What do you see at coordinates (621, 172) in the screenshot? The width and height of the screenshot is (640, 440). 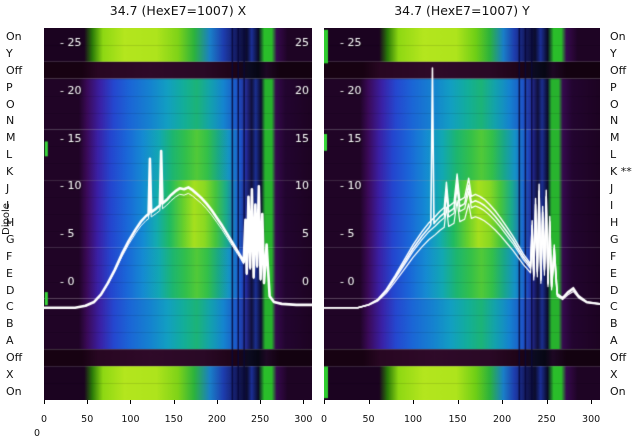 I see `row-label: K **` at bounding box center [621, 172].